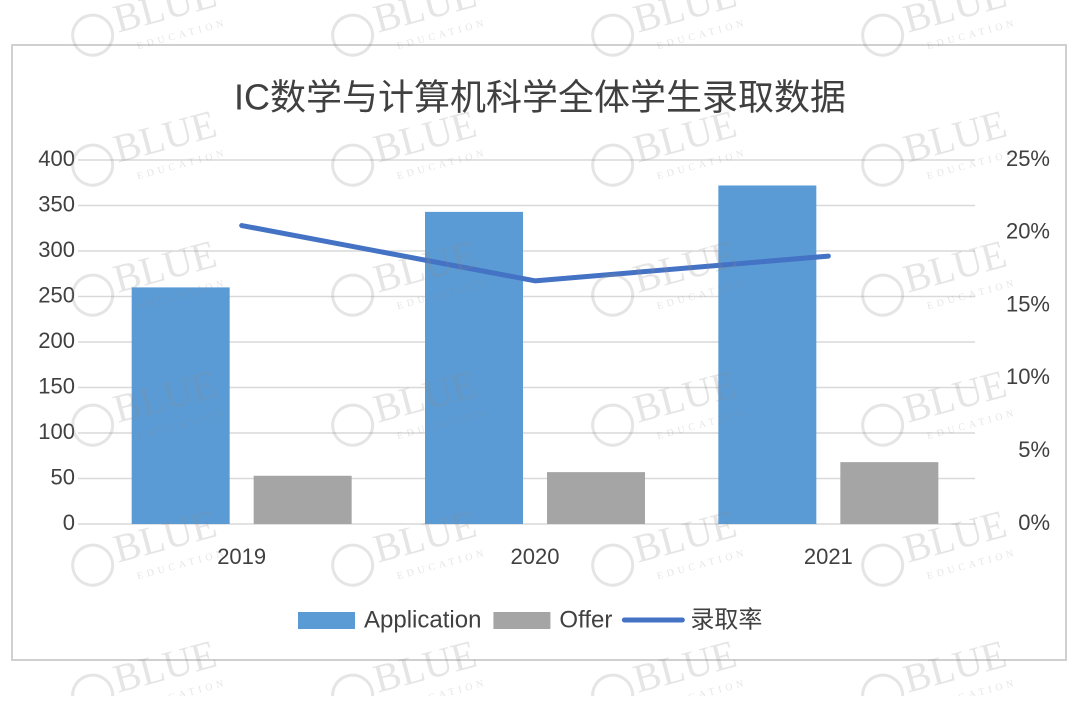  I want to click on legend-label: Application, so click(422, 619).